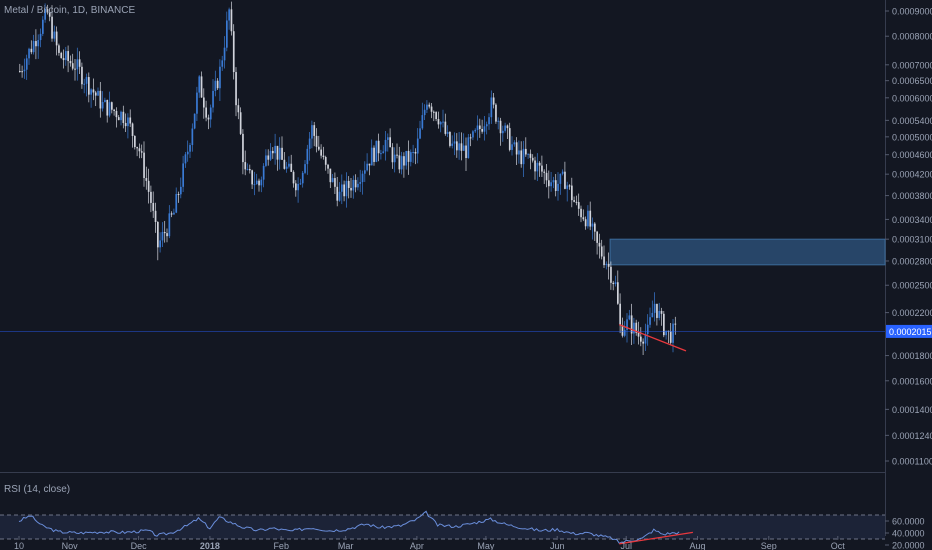 The height and width of the screenshot is (550, 932). Describe the element at coordinates (908, 534) in the screenshot. I see `rsi-y-tick-label: 40.0000` at that location.